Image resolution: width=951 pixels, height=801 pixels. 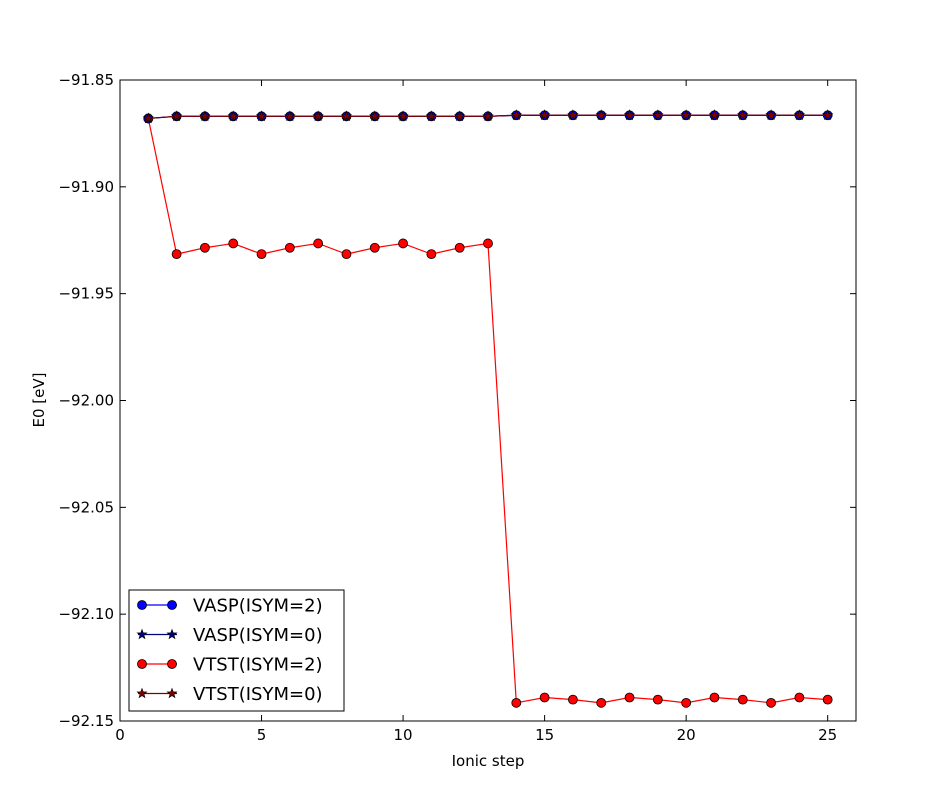 What do you see at coordinates (86, 507) in the screenshot?
I see `y-tick-label: −92.05` at bounding box center [86, 507].